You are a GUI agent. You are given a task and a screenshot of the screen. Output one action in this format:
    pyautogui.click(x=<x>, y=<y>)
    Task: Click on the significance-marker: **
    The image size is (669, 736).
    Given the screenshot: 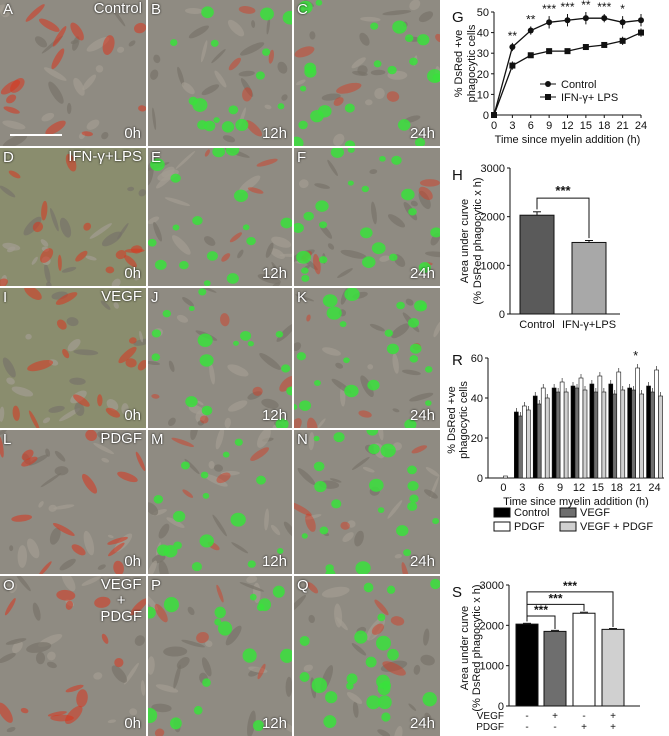 What is the action you would take?
    pyautogui.click(x=586, y=6)
    